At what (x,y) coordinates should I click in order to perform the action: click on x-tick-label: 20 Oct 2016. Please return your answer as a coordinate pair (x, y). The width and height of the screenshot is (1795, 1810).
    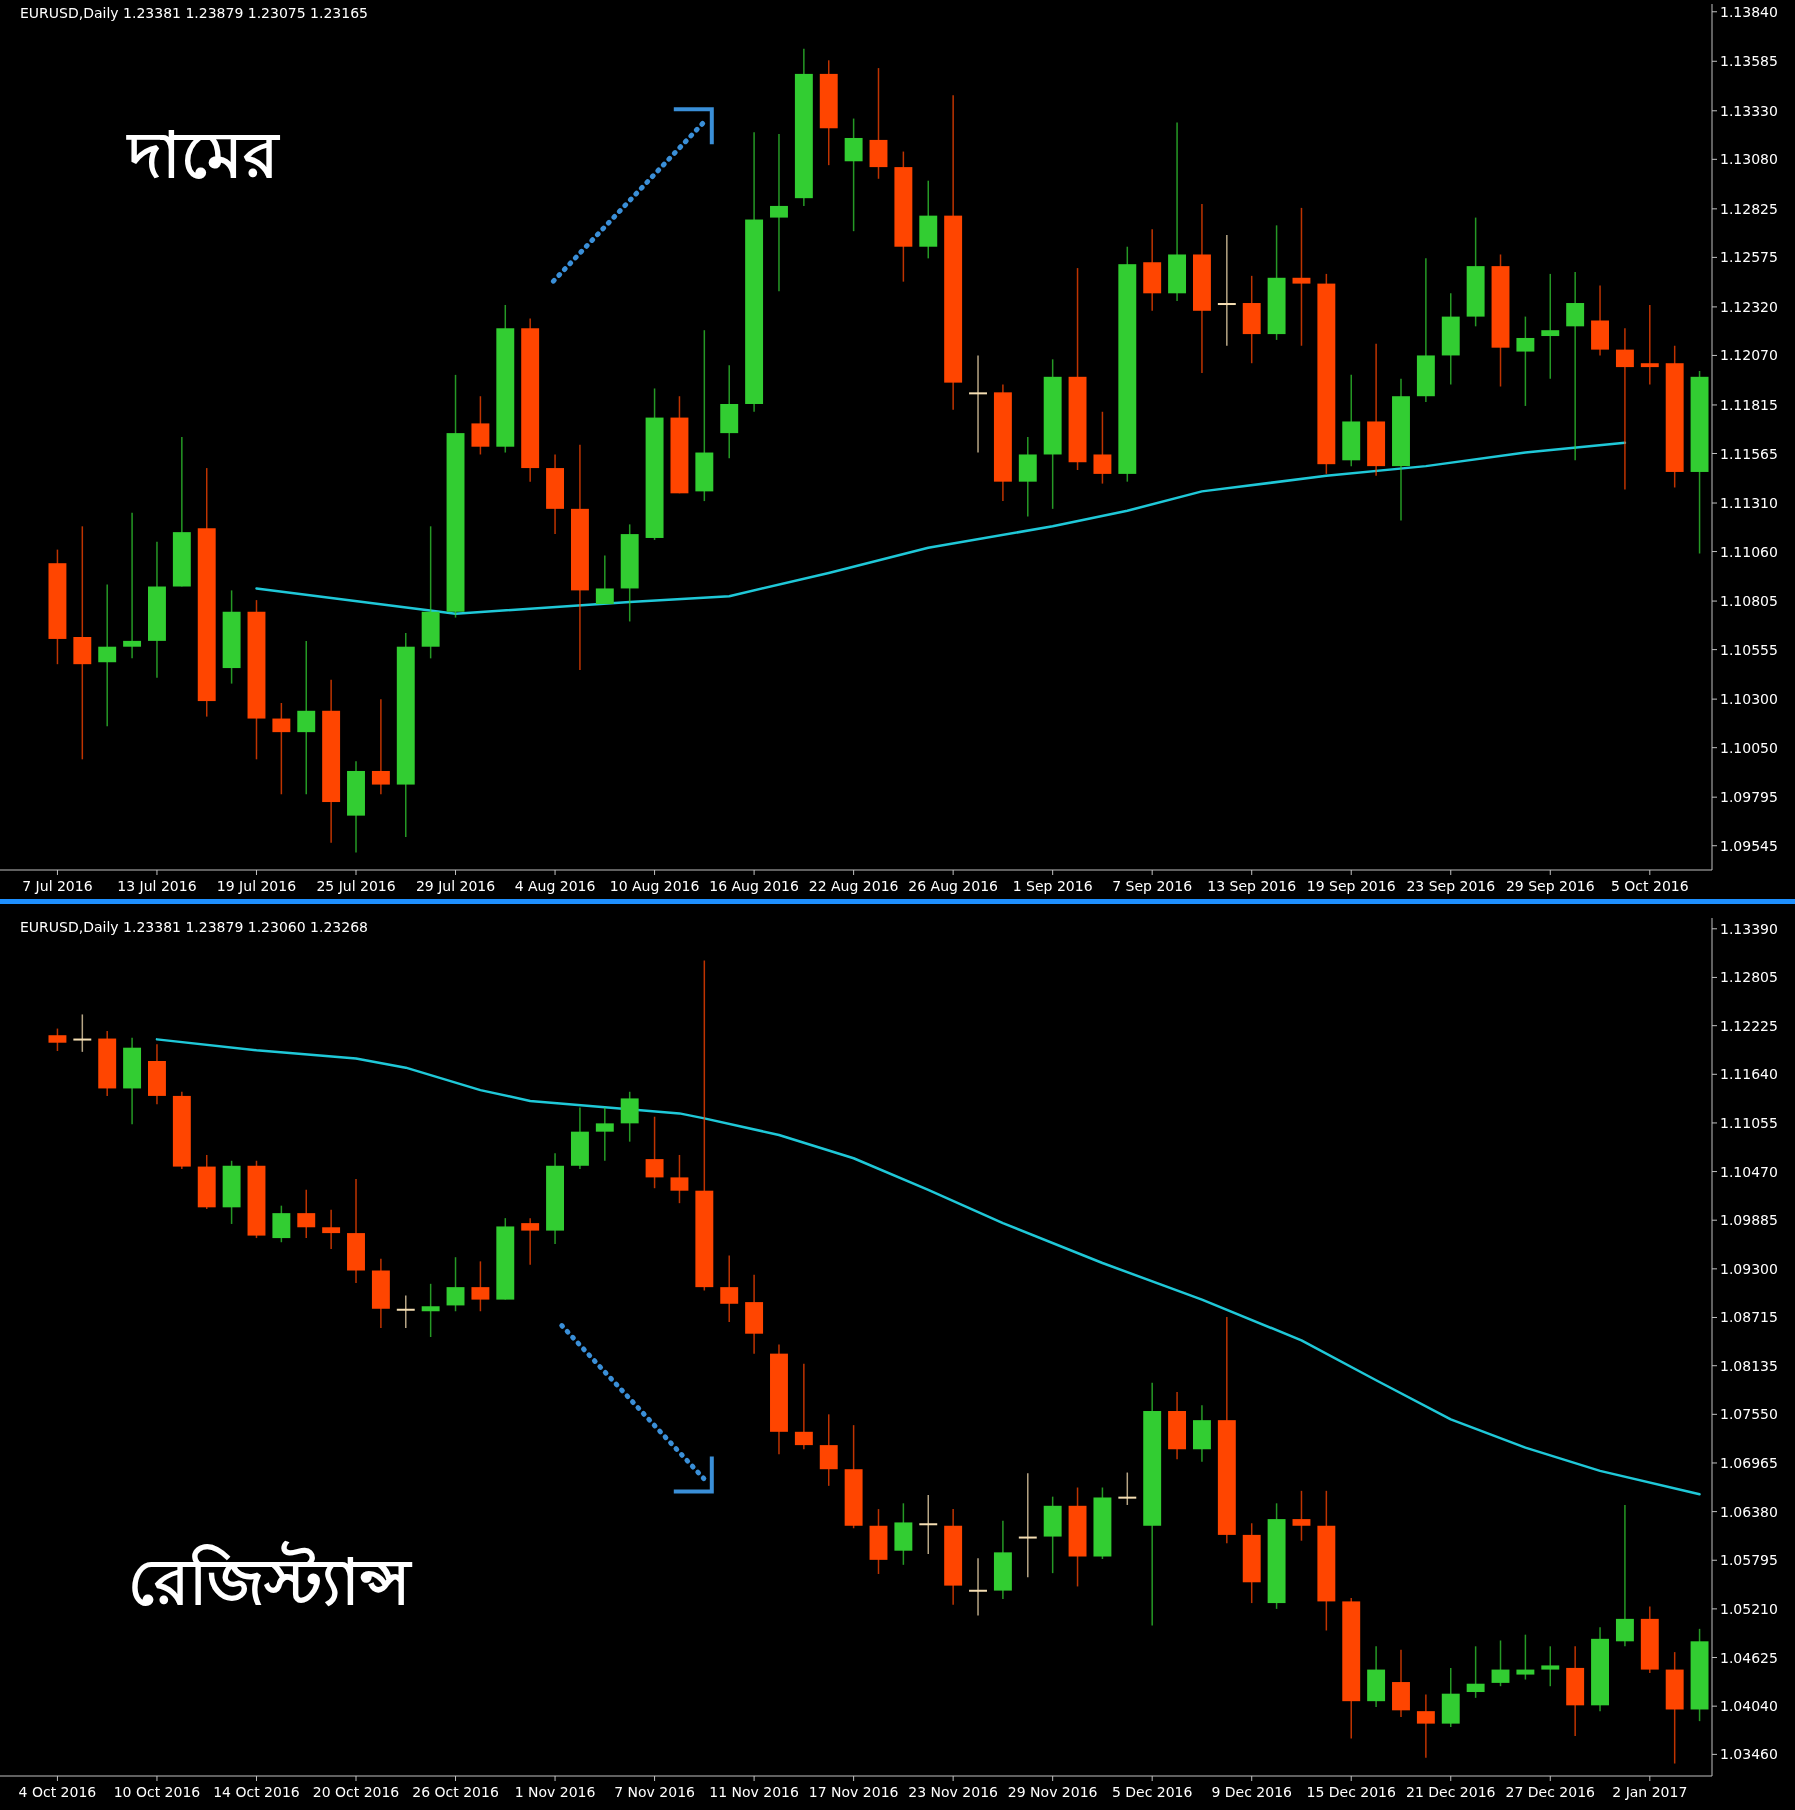
    Looking at the image, I should click on (356, 1792).